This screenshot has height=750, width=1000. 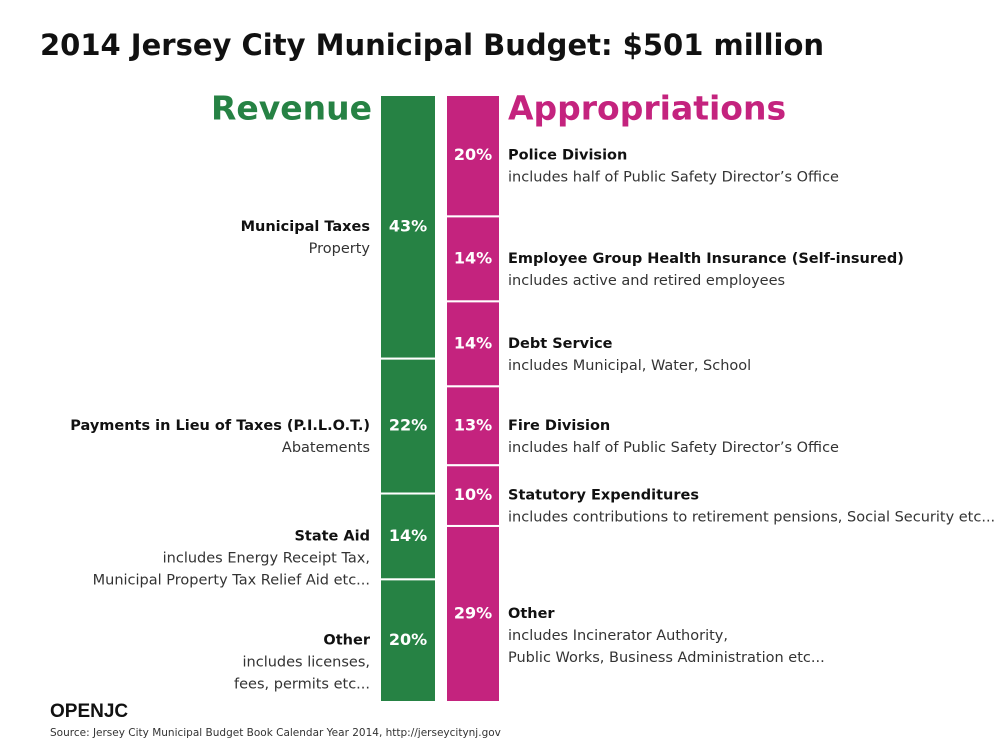 What do you see at coordinates (603, 496) in the screenshot?
I see `segment-name: Statutory Expenditures` at bounding box center [603, 496].